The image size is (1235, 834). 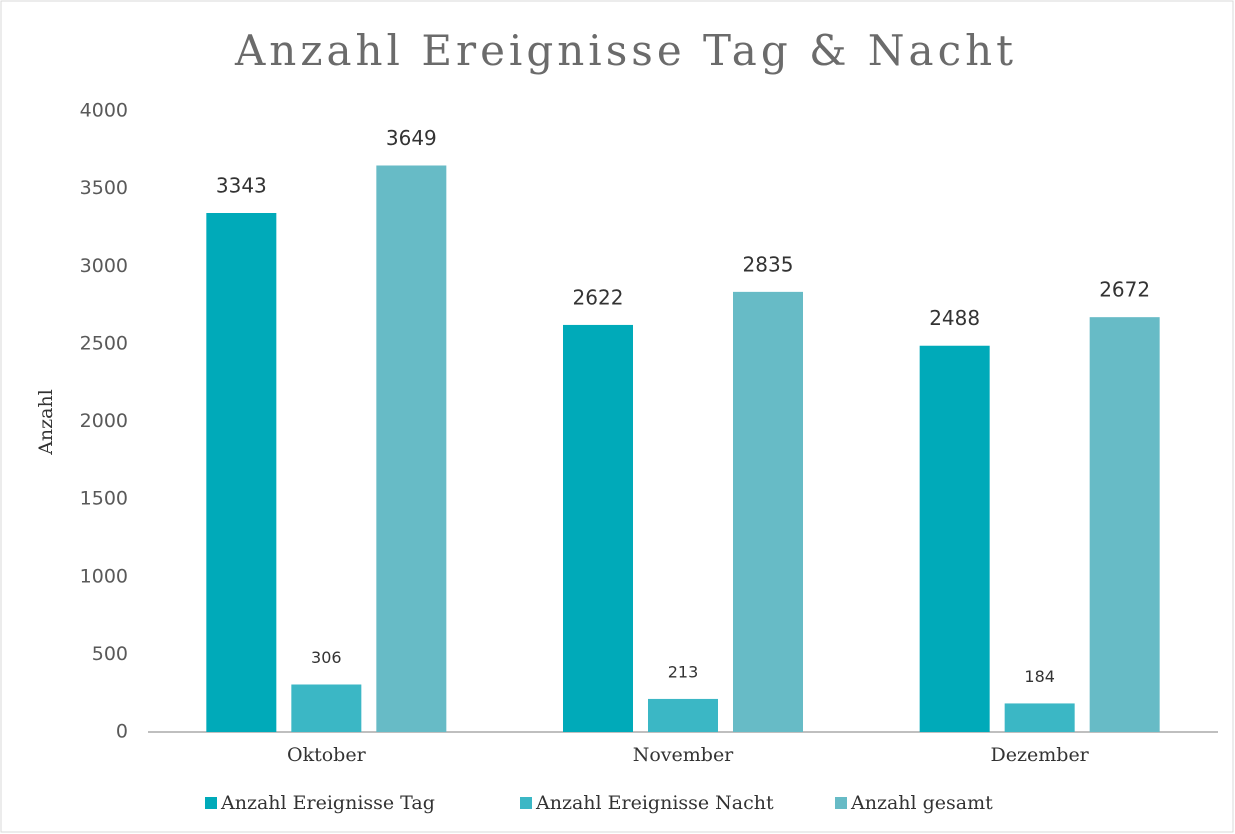 What do you see at coordinates (122, 732) in the screenshot?
I see `y-tick-label: 0` at bounding box center [122, 732].